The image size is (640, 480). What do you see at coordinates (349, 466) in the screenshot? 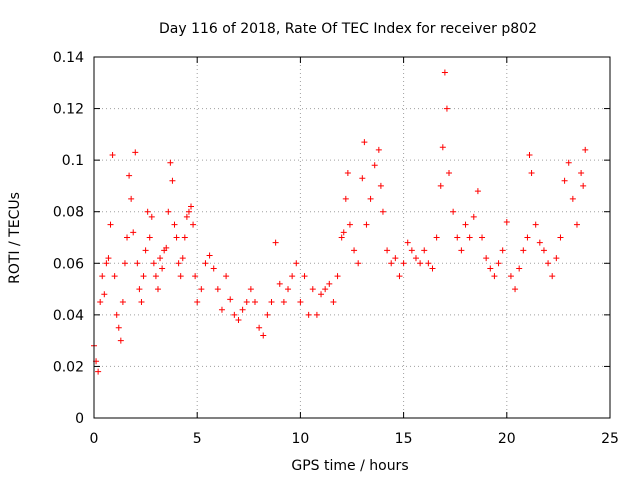
I see `x-axis-label: GPS time / hours` at bounding box center [349, 466].